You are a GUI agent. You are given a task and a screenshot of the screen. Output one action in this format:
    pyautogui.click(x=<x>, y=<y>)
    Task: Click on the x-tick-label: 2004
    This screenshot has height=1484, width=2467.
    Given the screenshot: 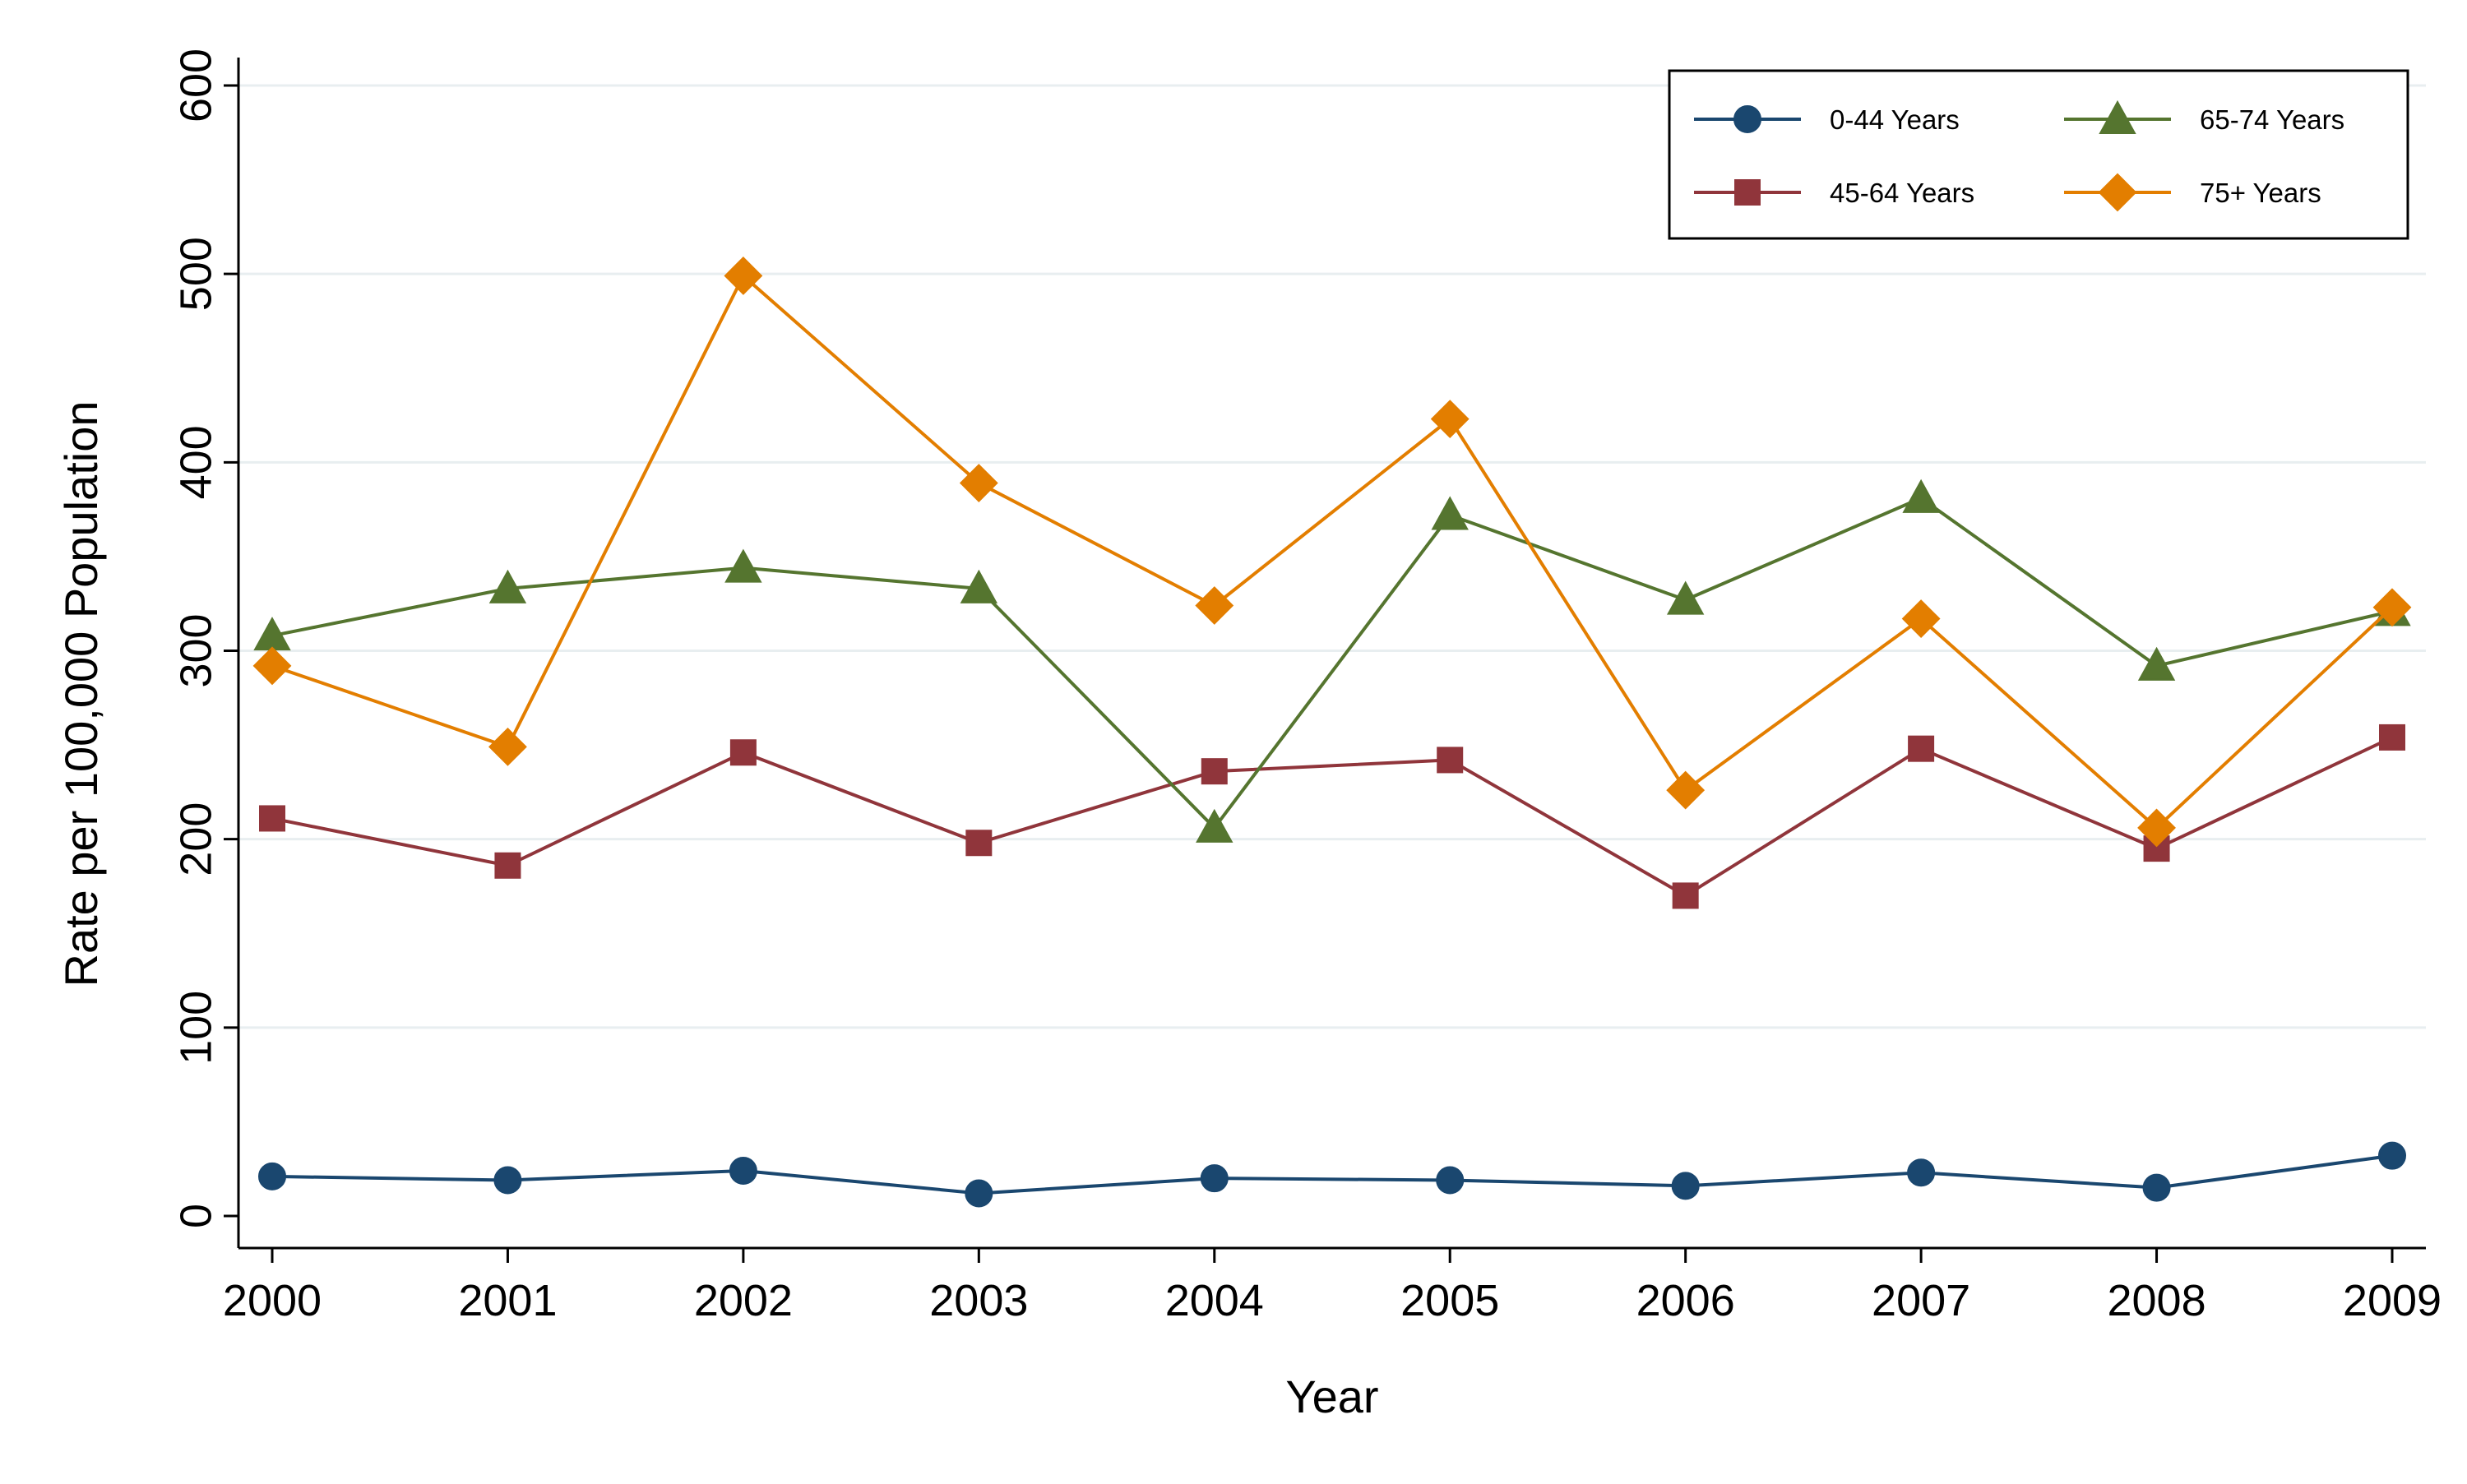 What is the action you would take?
    pyautogui.click(x=1214, y=1301)
    